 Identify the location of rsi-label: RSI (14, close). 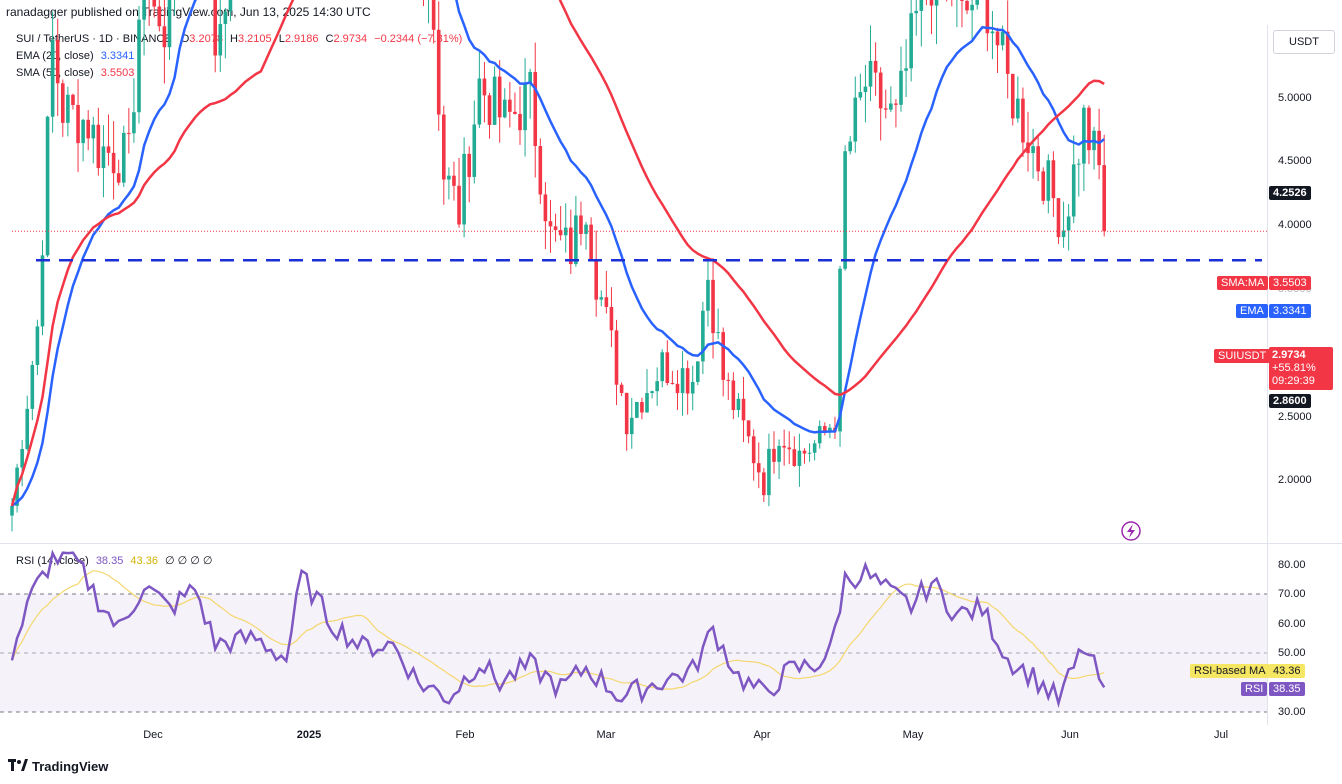
(52, 561).